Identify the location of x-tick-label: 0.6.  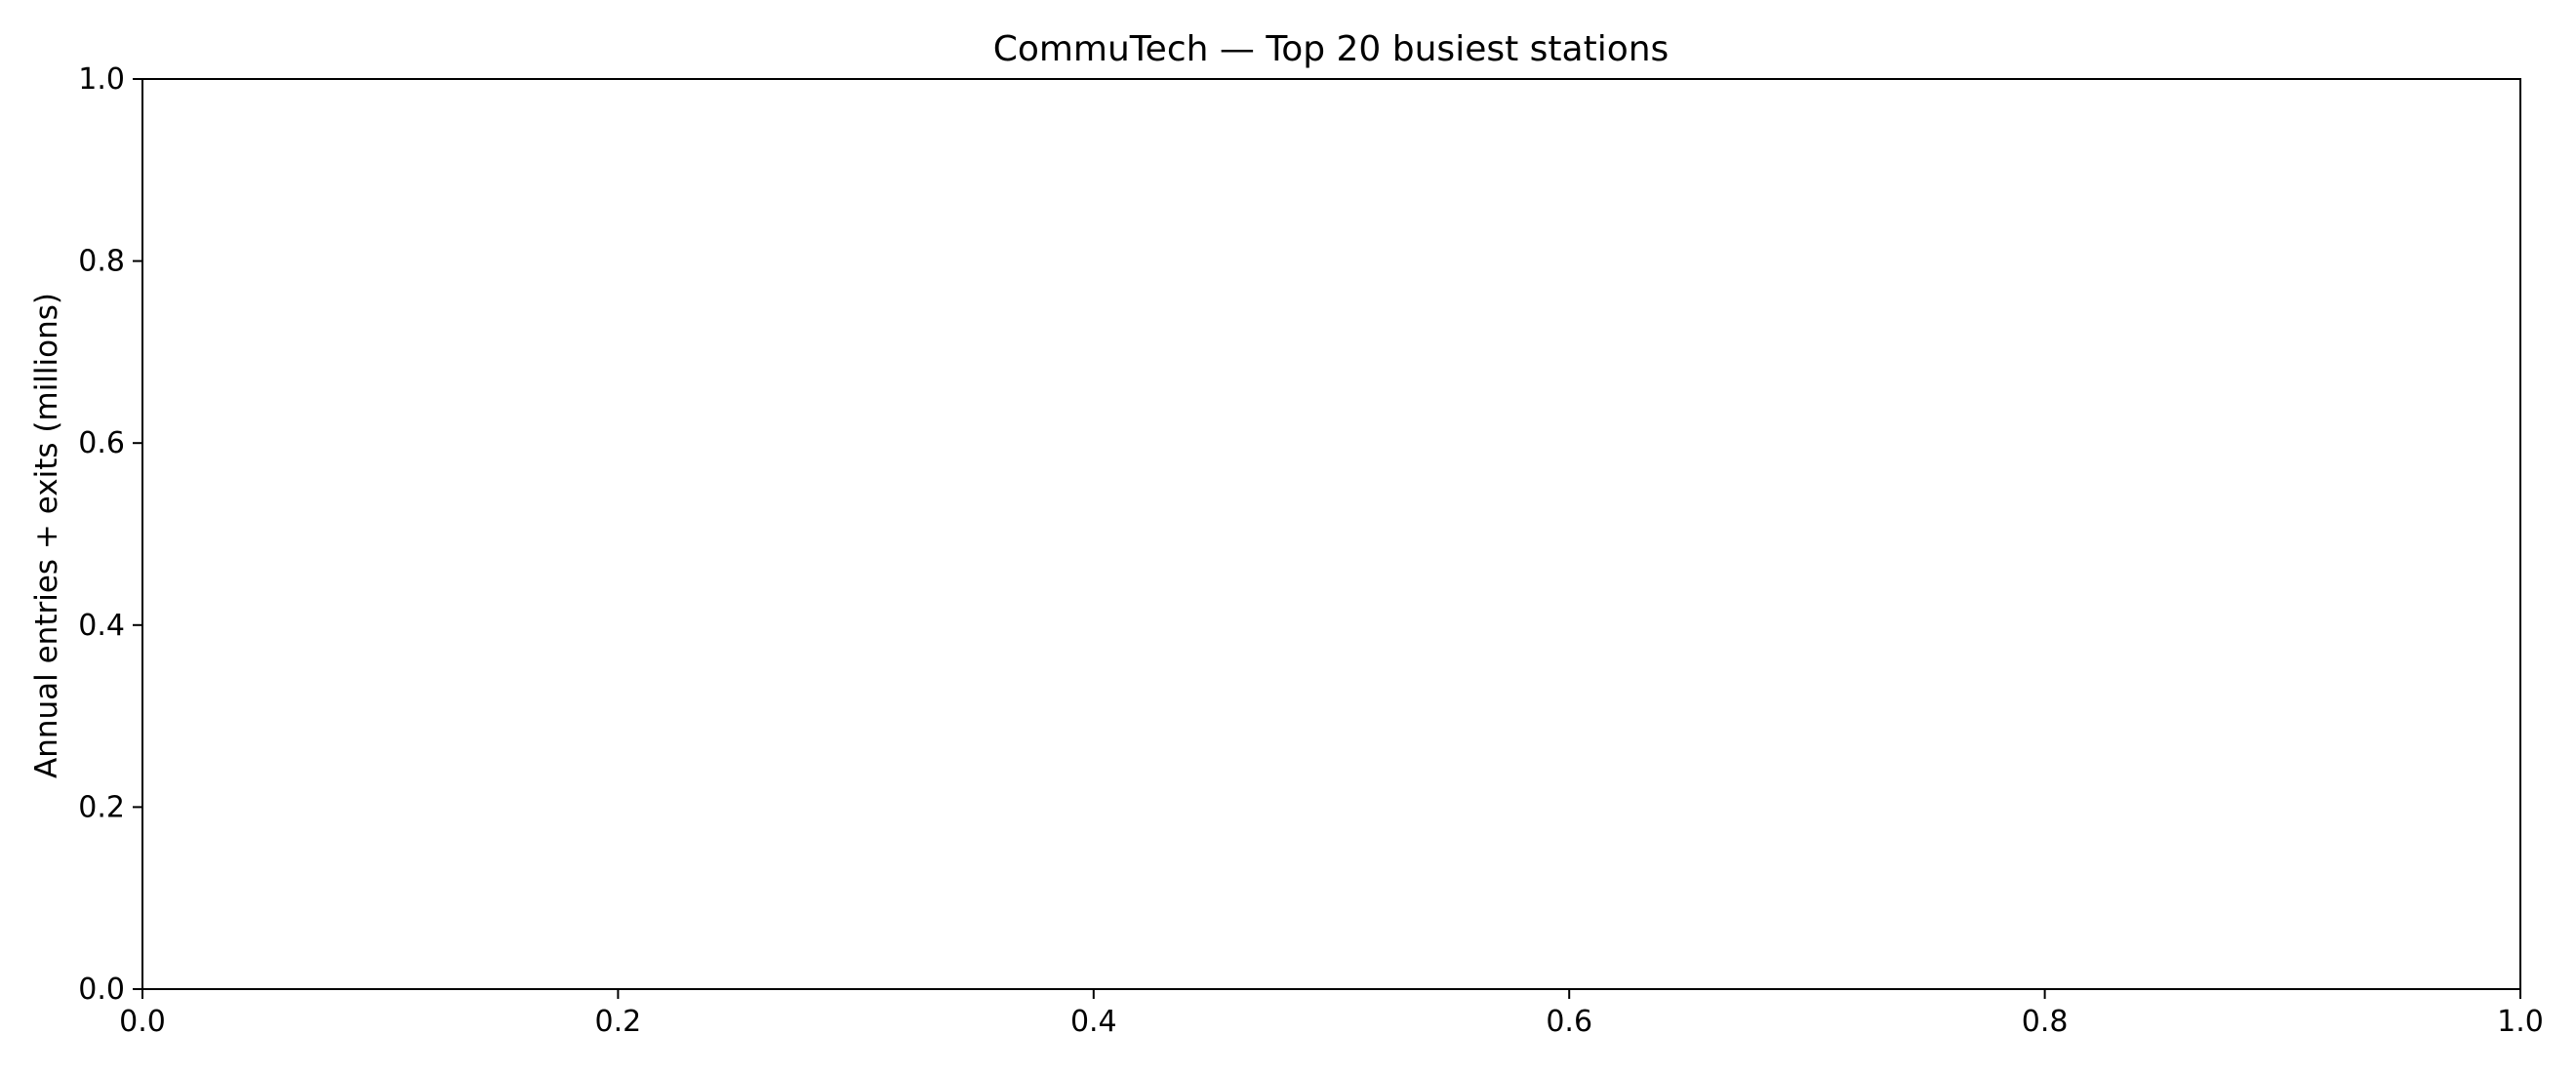
(1569, 1022).